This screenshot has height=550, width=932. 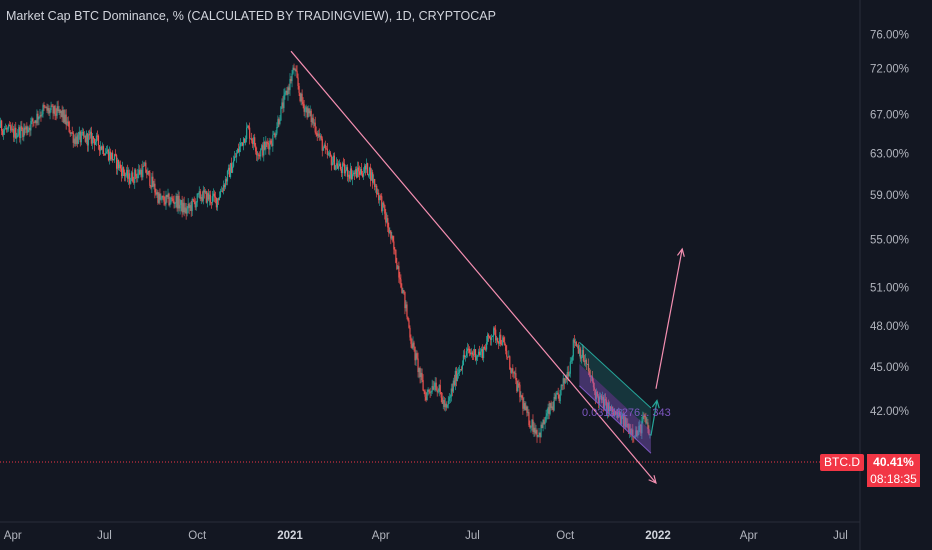 What do you see at coordinates (889, 196) in the screenshot?
I see `y-tick-label: 59.00%` at bounding box center [889, 196].